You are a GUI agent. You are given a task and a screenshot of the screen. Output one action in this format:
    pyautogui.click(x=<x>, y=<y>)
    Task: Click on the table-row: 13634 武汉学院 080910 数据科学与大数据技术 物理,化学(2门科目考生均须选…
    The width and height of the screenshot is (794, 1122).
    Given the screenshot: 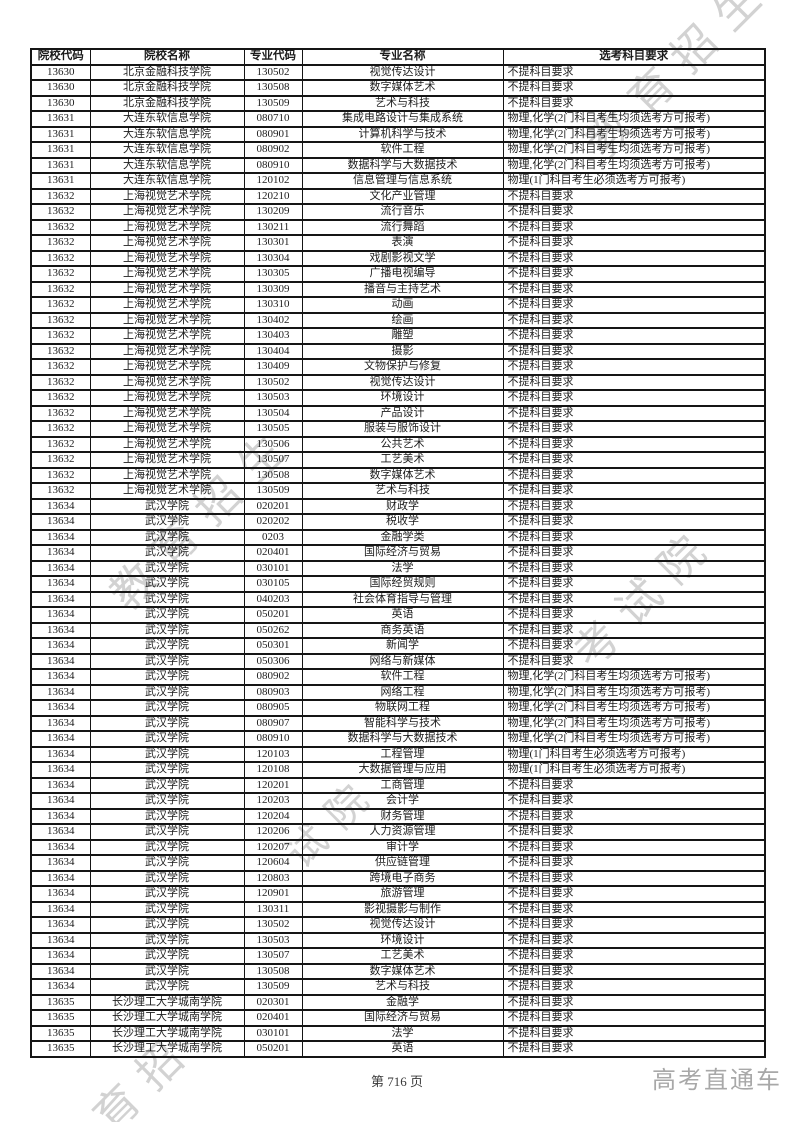 What is the action you would take?
    pyautogui.click(x=398, y=739)
    